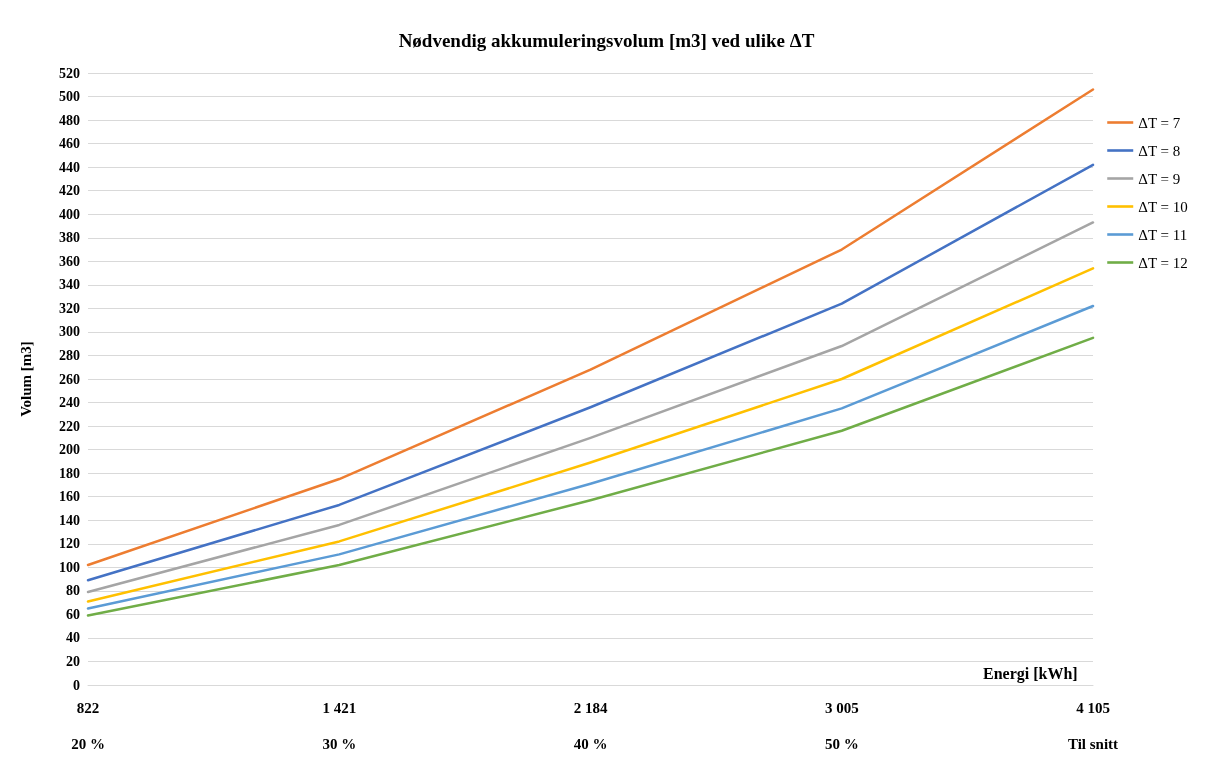  Describe the element at coordinates (69, 261) in the screenshot. I see `y-tick-label: 360` at that location.